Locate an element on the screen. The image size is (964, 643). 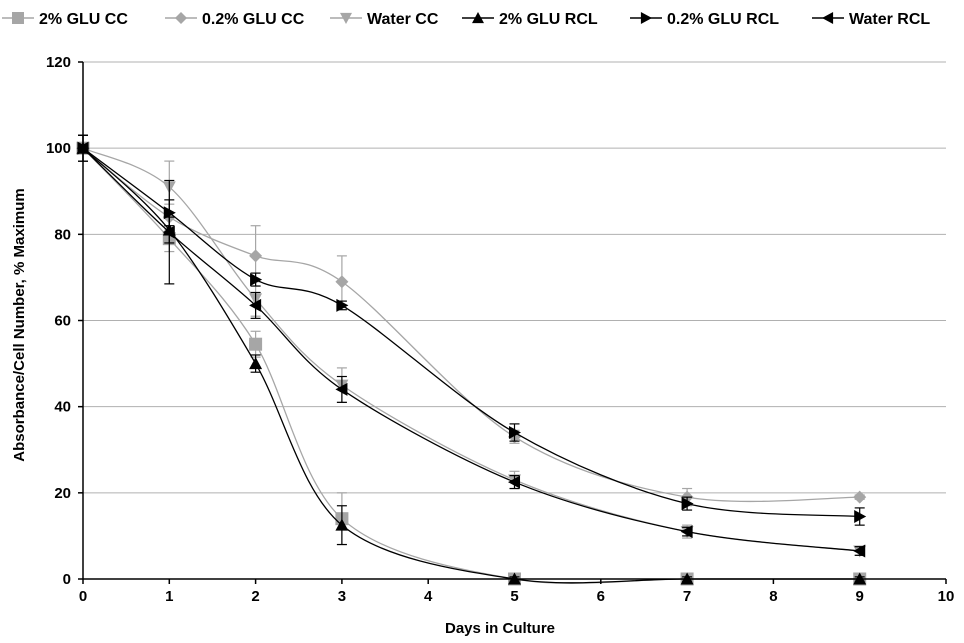
y-axis-title: Absorbance/Cell Number, % Maximum is located at coordinates (19, 324).